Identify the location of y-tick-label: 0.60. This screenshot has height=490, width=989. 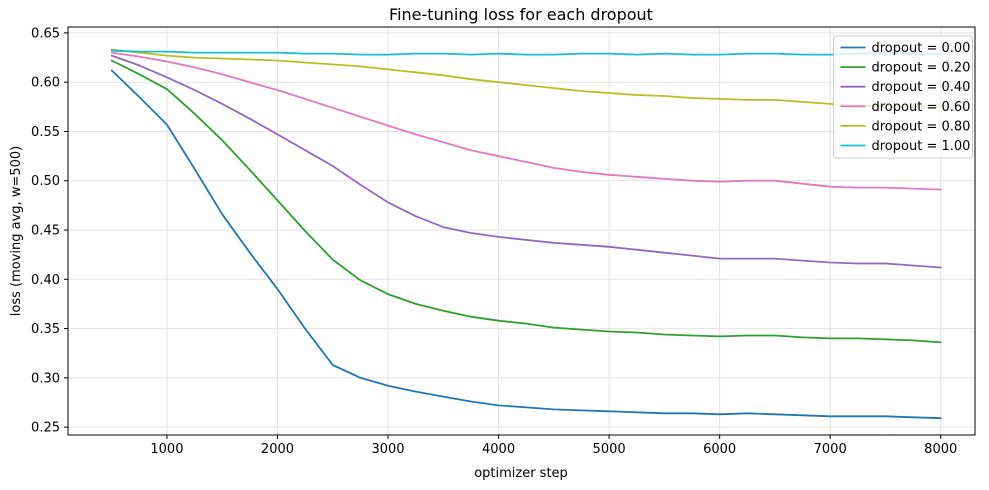
(45, 83).